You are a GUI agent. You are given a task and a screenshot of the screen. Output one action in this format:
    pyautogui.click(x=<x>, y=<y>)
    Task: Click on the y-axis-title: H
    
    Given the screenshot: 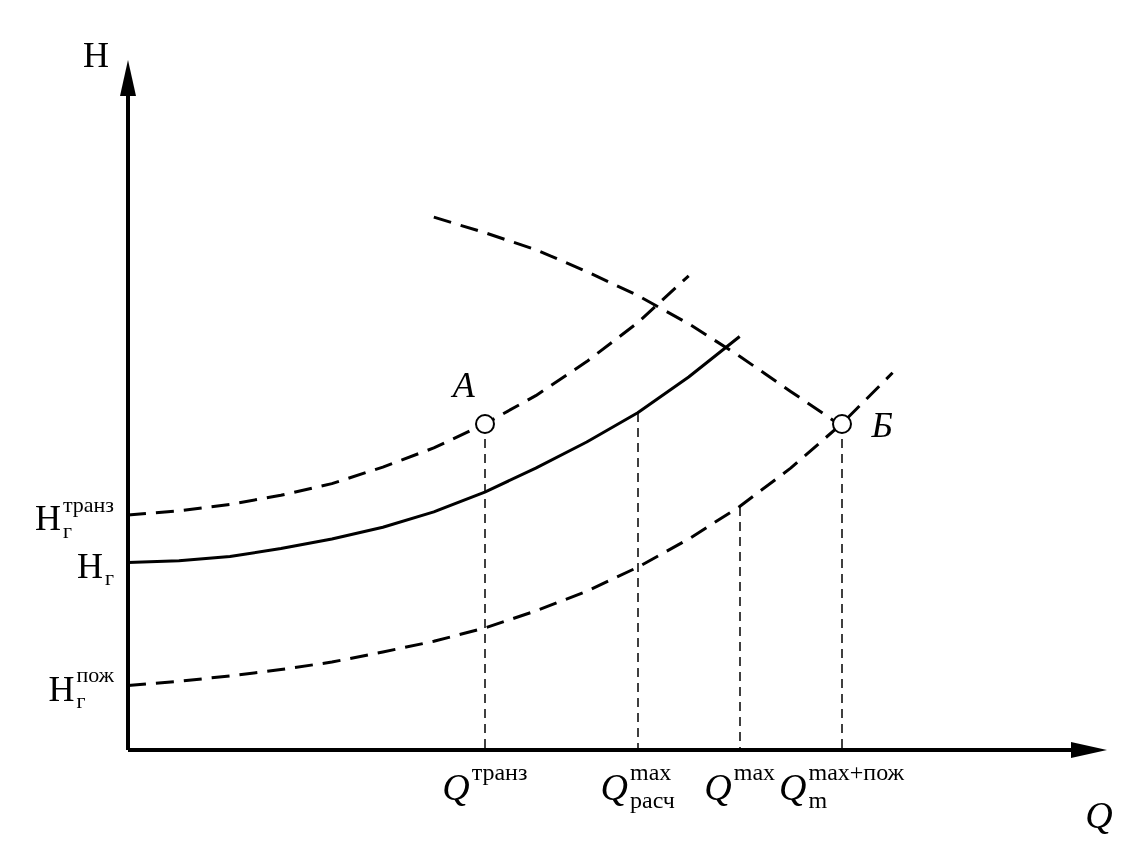 What is the action you would take?
    pyautogui.click(x=96, y=55)
    